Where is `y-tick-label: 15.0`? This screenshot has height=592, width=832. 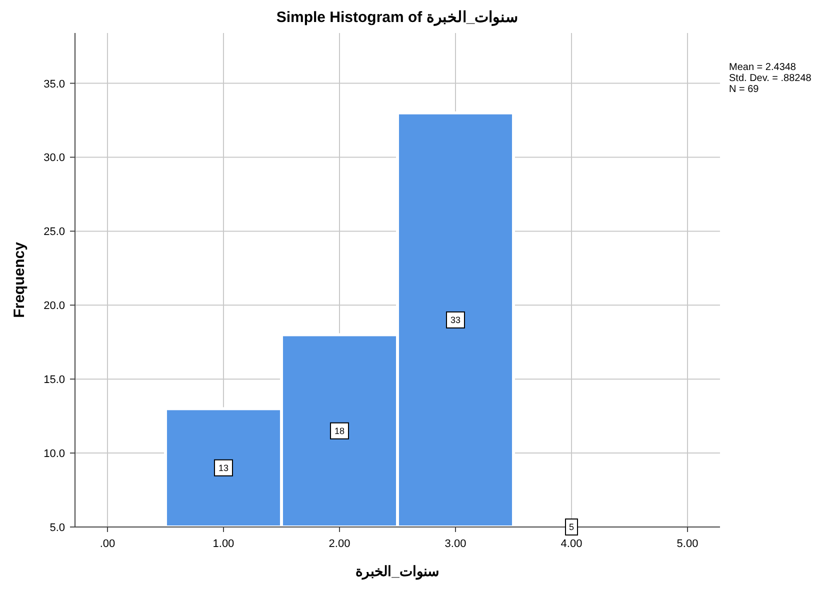
y-tick-label: 15.0 is located at coordinates (54, 380).